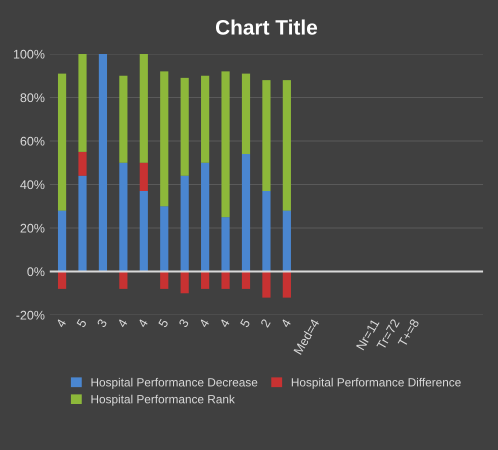 The image size is (498, 450). I want to click on x-tick-label: 2, so click(265, 323).